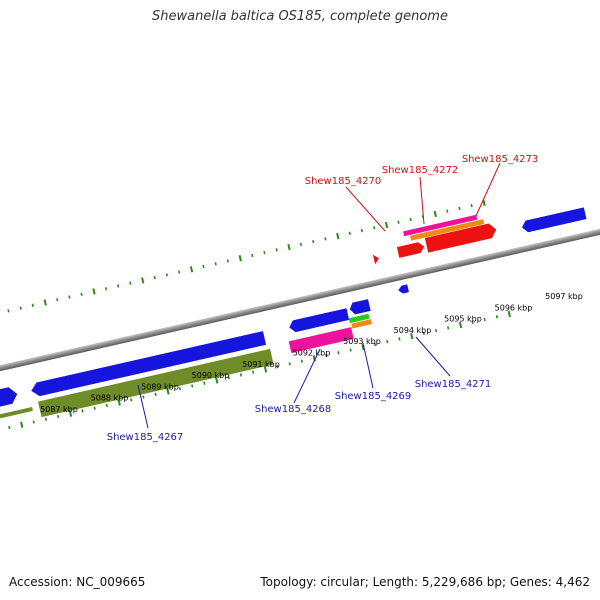 The height and width of the screenshot is (600, 600). I want to click on gene-label: Shew185_4268, so click(293, 409).